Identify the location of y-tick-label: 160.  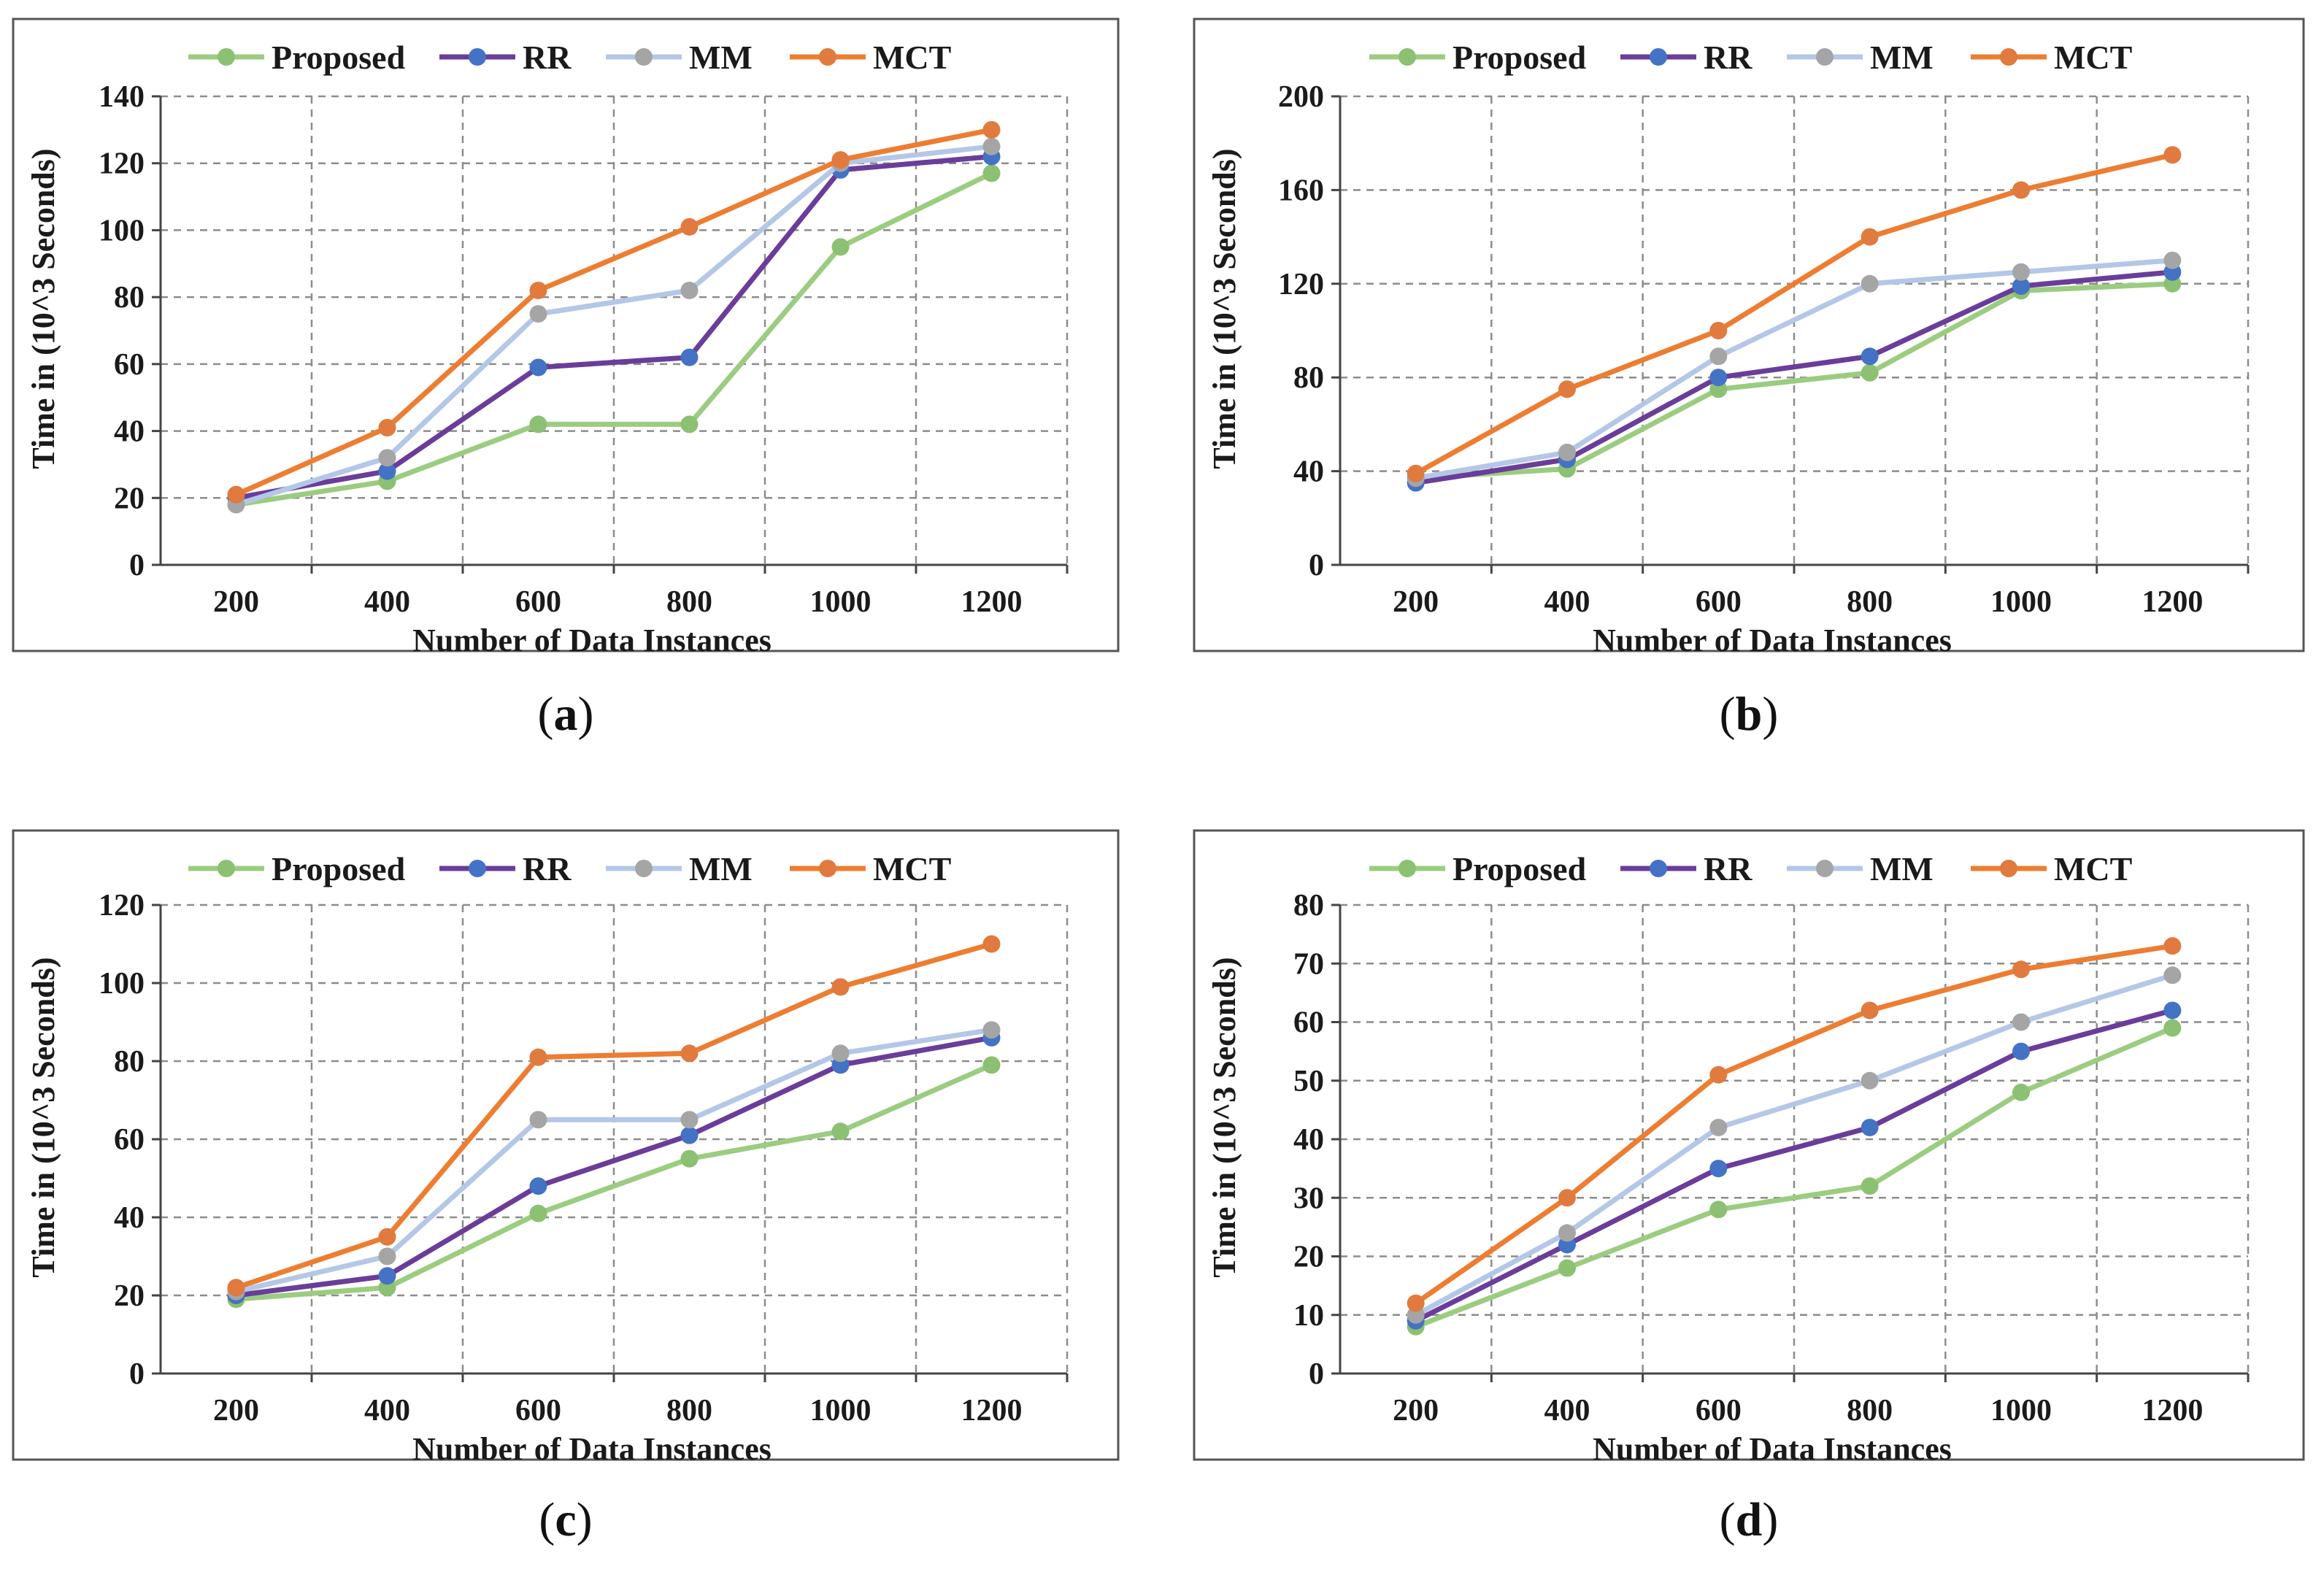
(1301, 190).